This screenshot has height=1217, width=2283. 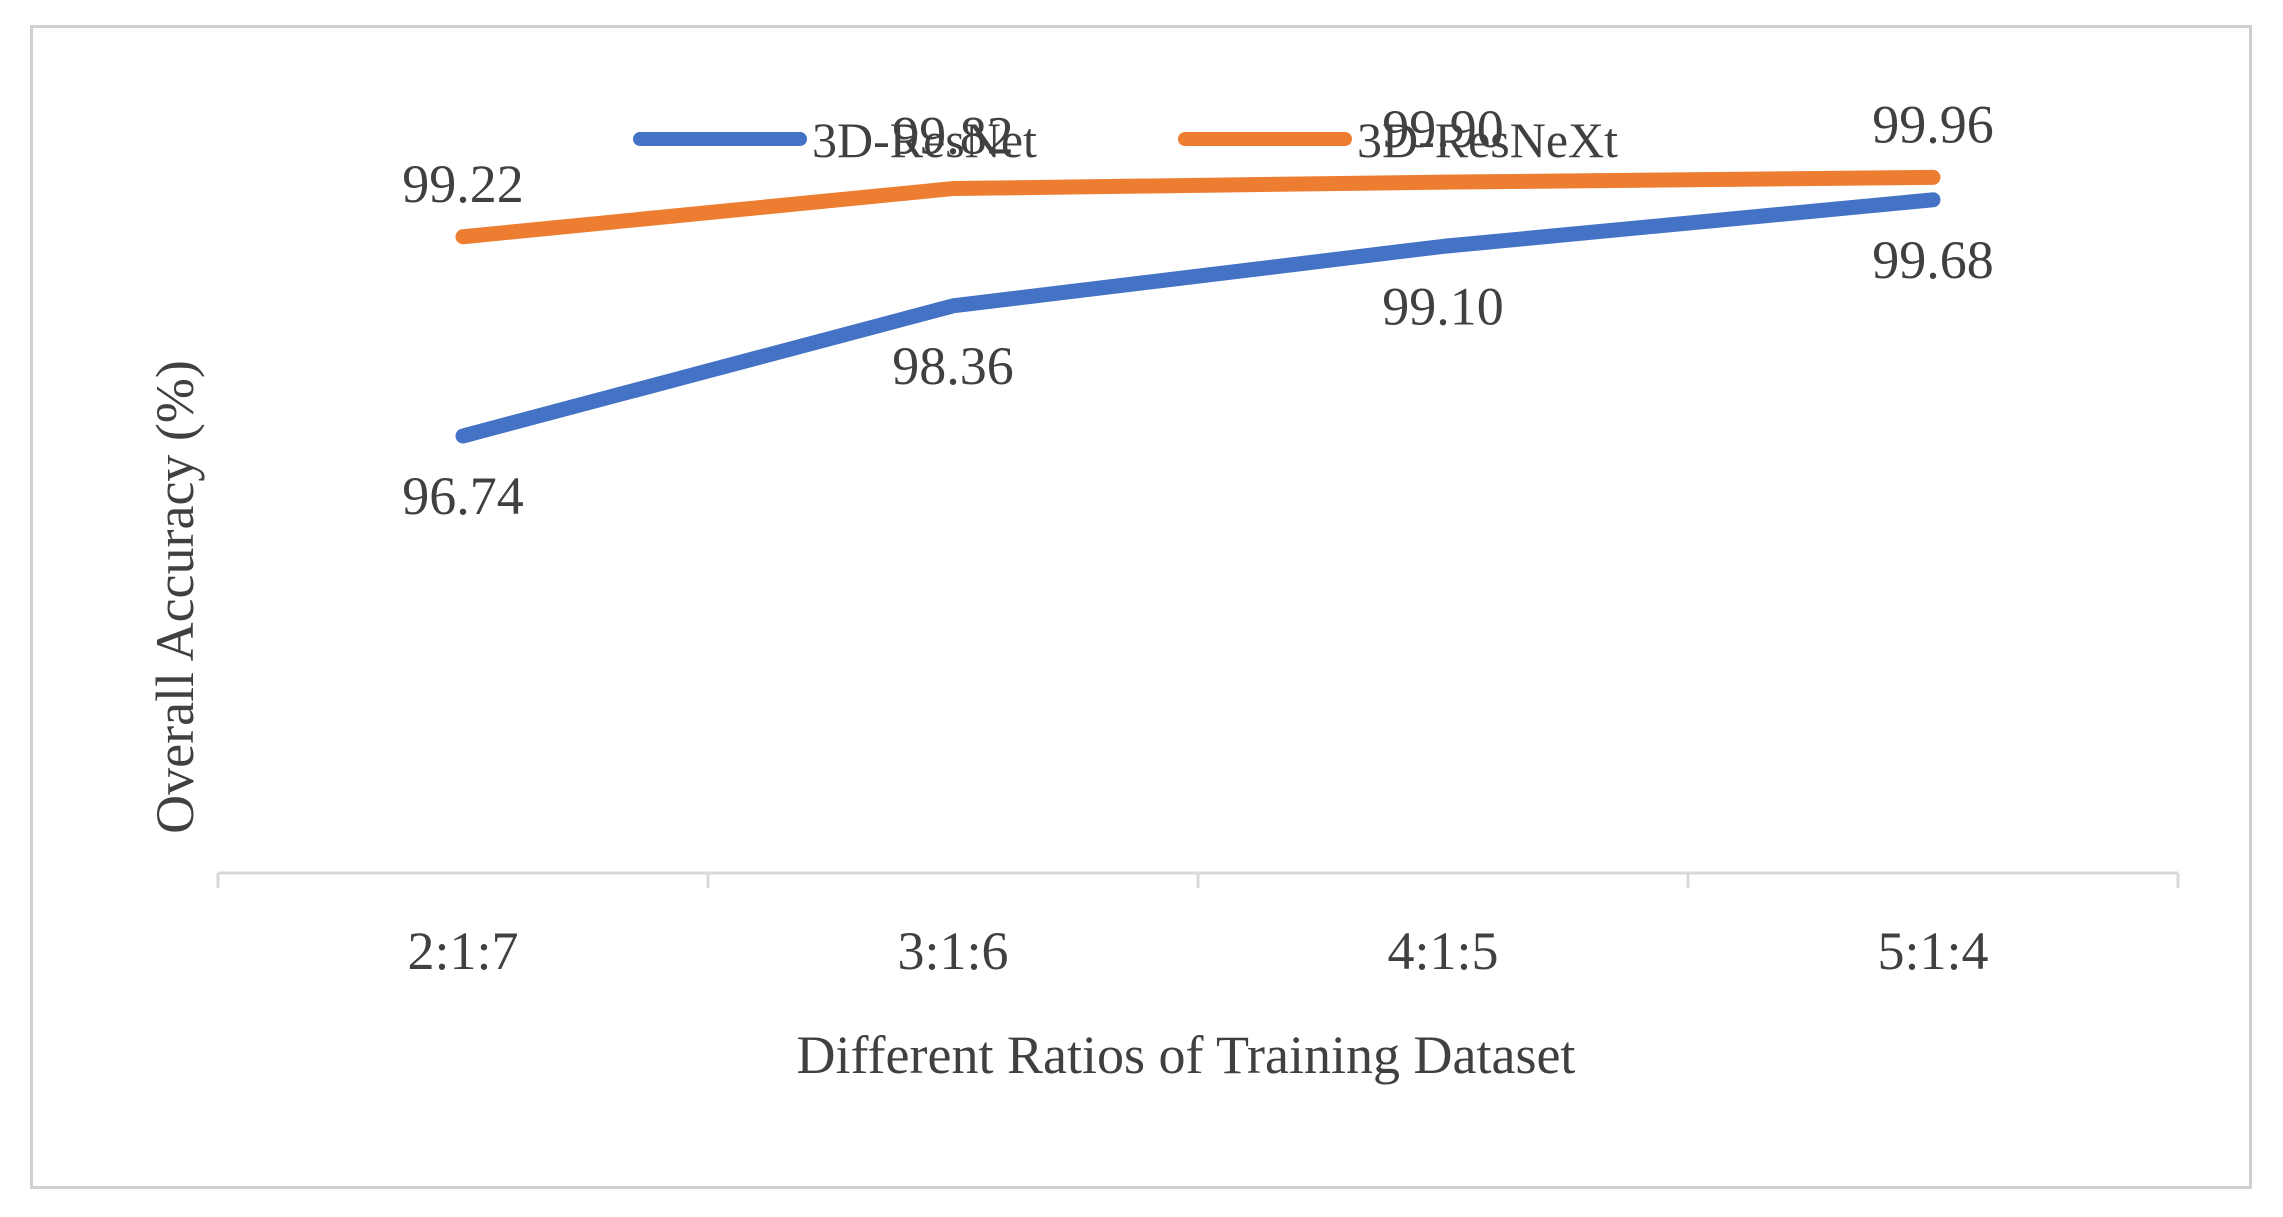 I want to click on y-axis-title: Overall Accuracy (%), so click(x=175, y=597).